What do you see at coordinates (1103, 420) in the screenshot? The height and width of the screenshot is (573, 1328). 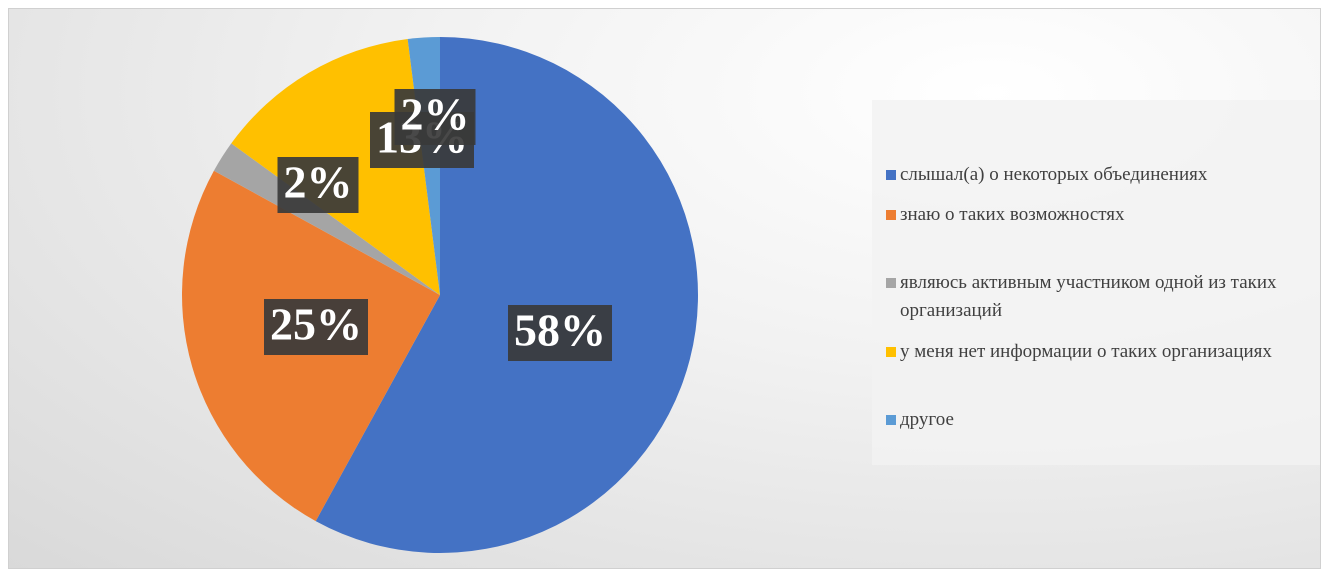 I see `legend-item: другое` at bounding box center [1103, 420].